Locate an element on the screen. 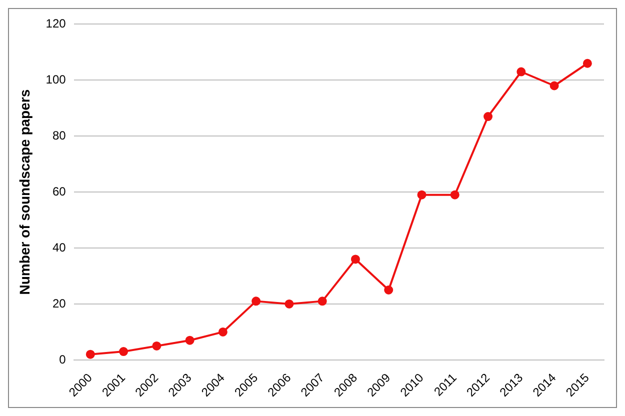  y-tick-label: 60 is located at coordinates (59, 191).